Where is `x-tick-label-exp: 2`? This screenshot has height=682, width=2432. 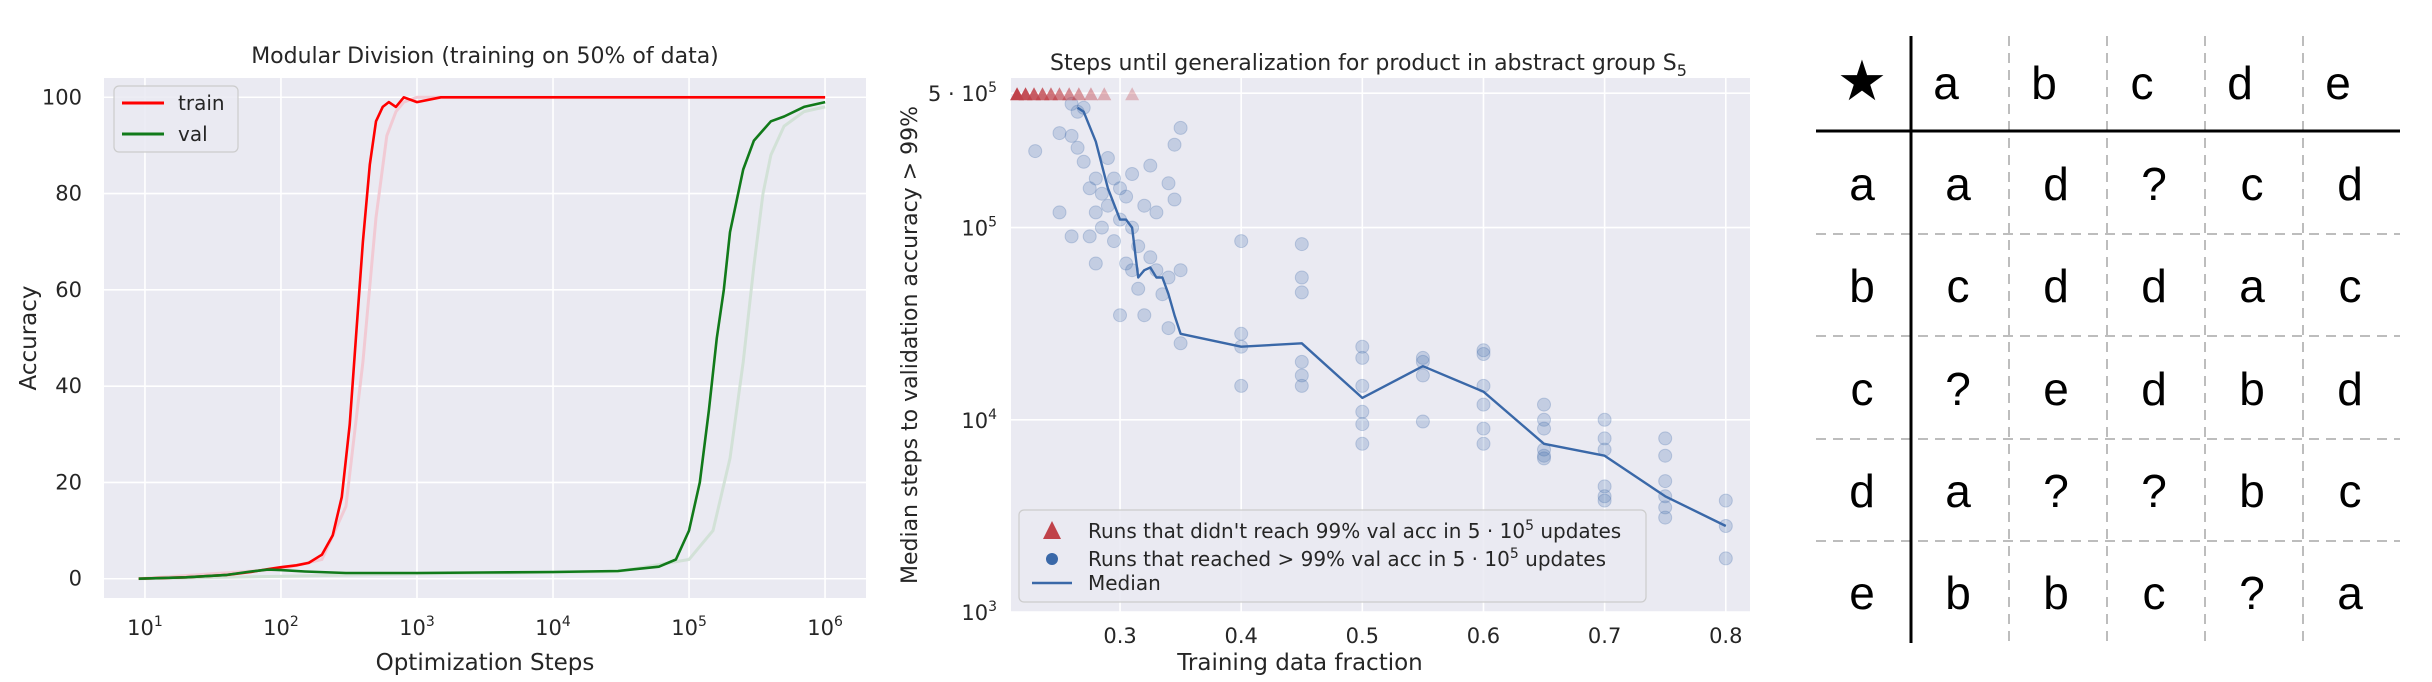
x-tick-label-exp: 2 is located at coordinates (294, 622).